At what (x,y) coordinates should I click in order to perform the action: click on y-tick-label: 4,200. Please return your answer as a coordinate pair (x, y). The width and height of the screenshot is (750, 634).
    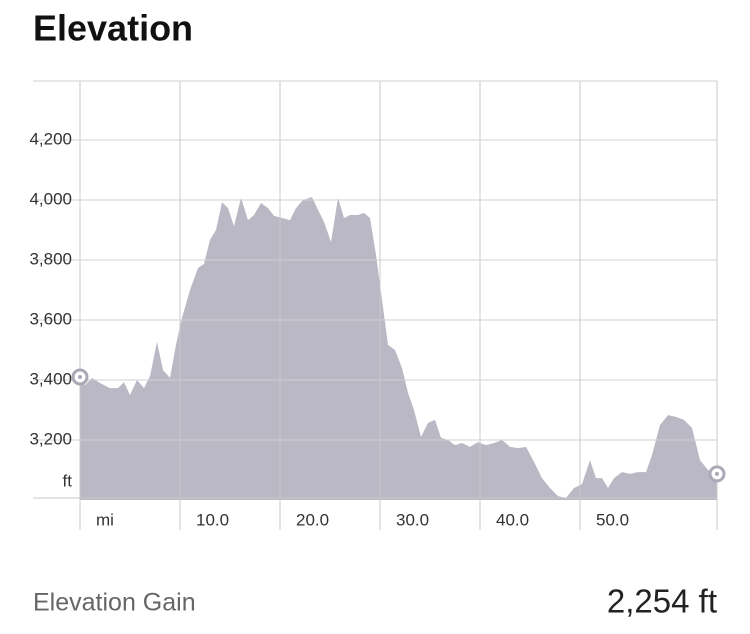
    Looking at the image, I should click on (50, 138).